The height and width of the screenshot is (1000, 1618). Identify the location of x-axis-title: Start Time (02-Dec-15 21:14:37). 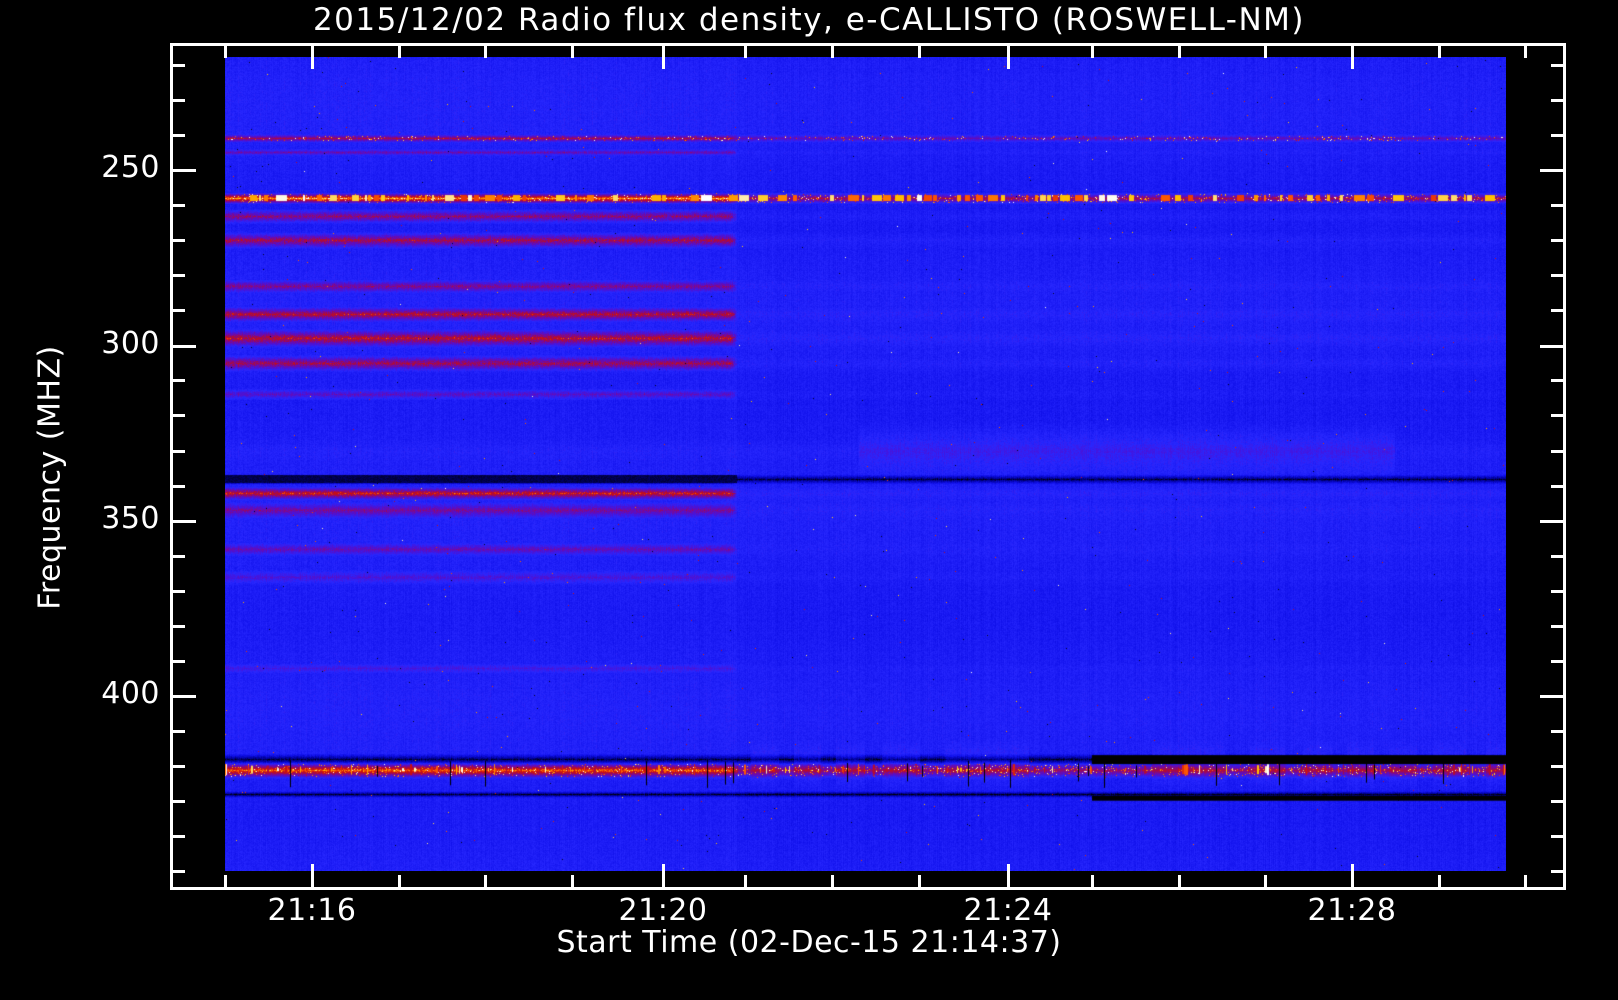
(809, 942).